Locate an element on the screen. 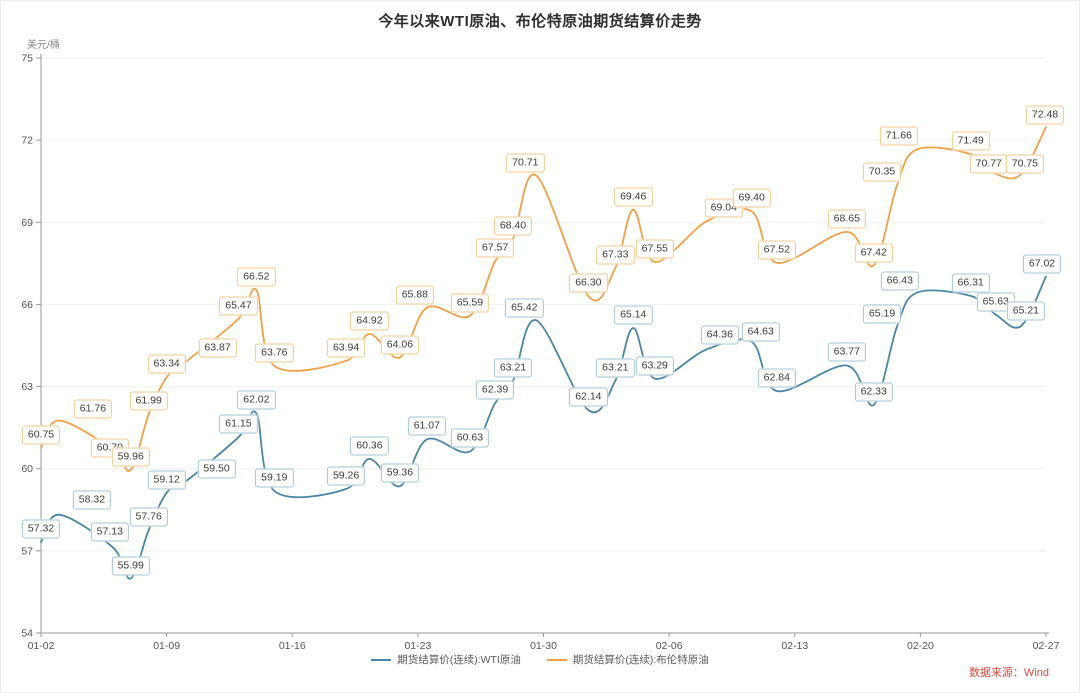  x-tick-label: 01-23 is located at coordinates (417, 646).